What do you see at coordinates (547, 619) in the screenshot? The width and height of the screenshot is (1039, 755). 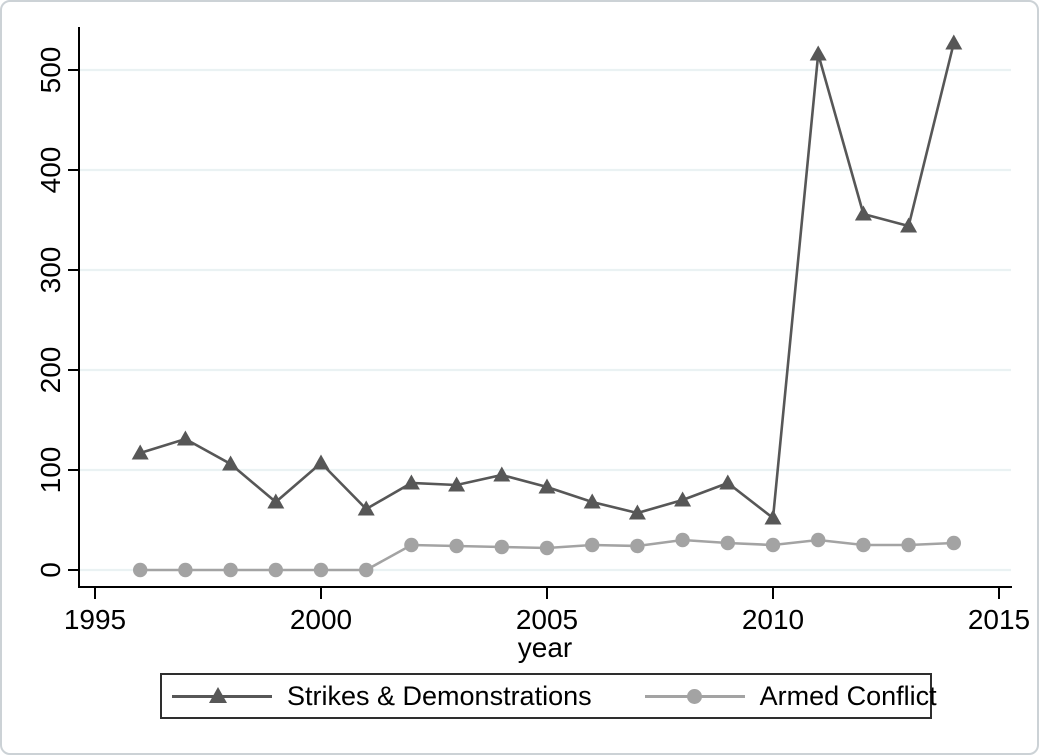 I see `svg-text: 2005` at bounding box center [547, 619].